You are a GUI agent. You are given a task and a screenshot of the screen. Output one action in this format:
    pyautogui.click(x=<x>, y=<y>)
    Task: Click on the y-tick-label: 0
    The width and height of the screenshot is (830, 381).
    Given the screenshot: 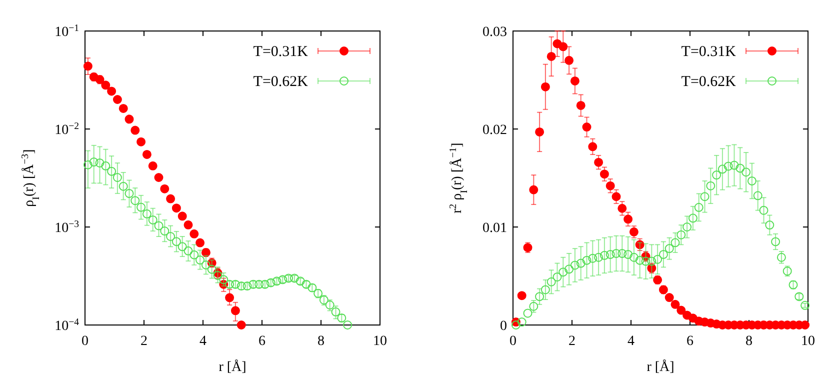 What is the action you would take?
    pyautogui.click(x=503, y=326)
    